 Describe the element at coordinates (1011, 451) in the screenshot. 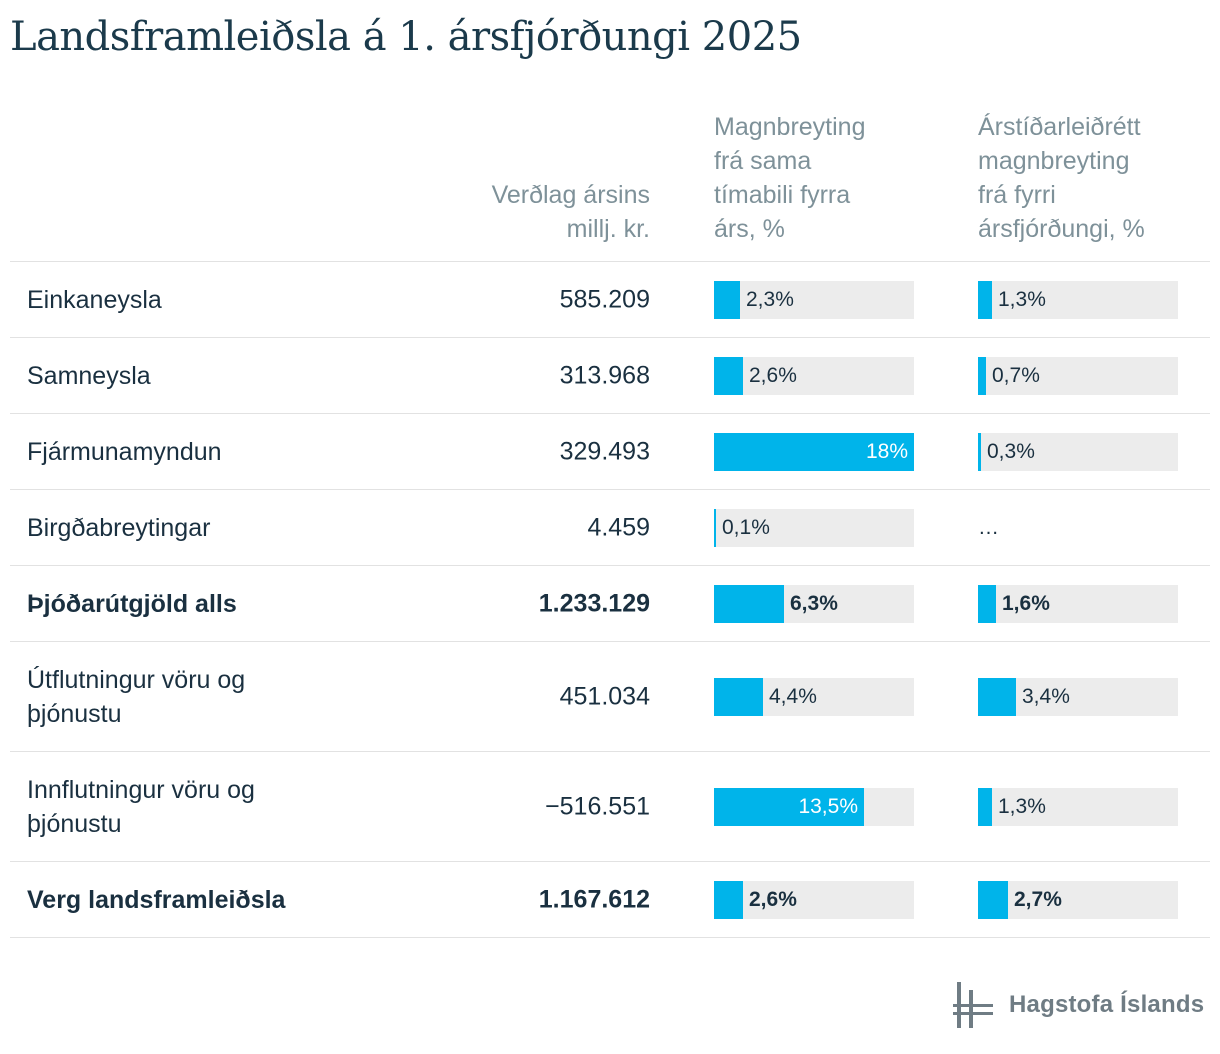

I see `qoq-bar-label: 0,3%` at that location.